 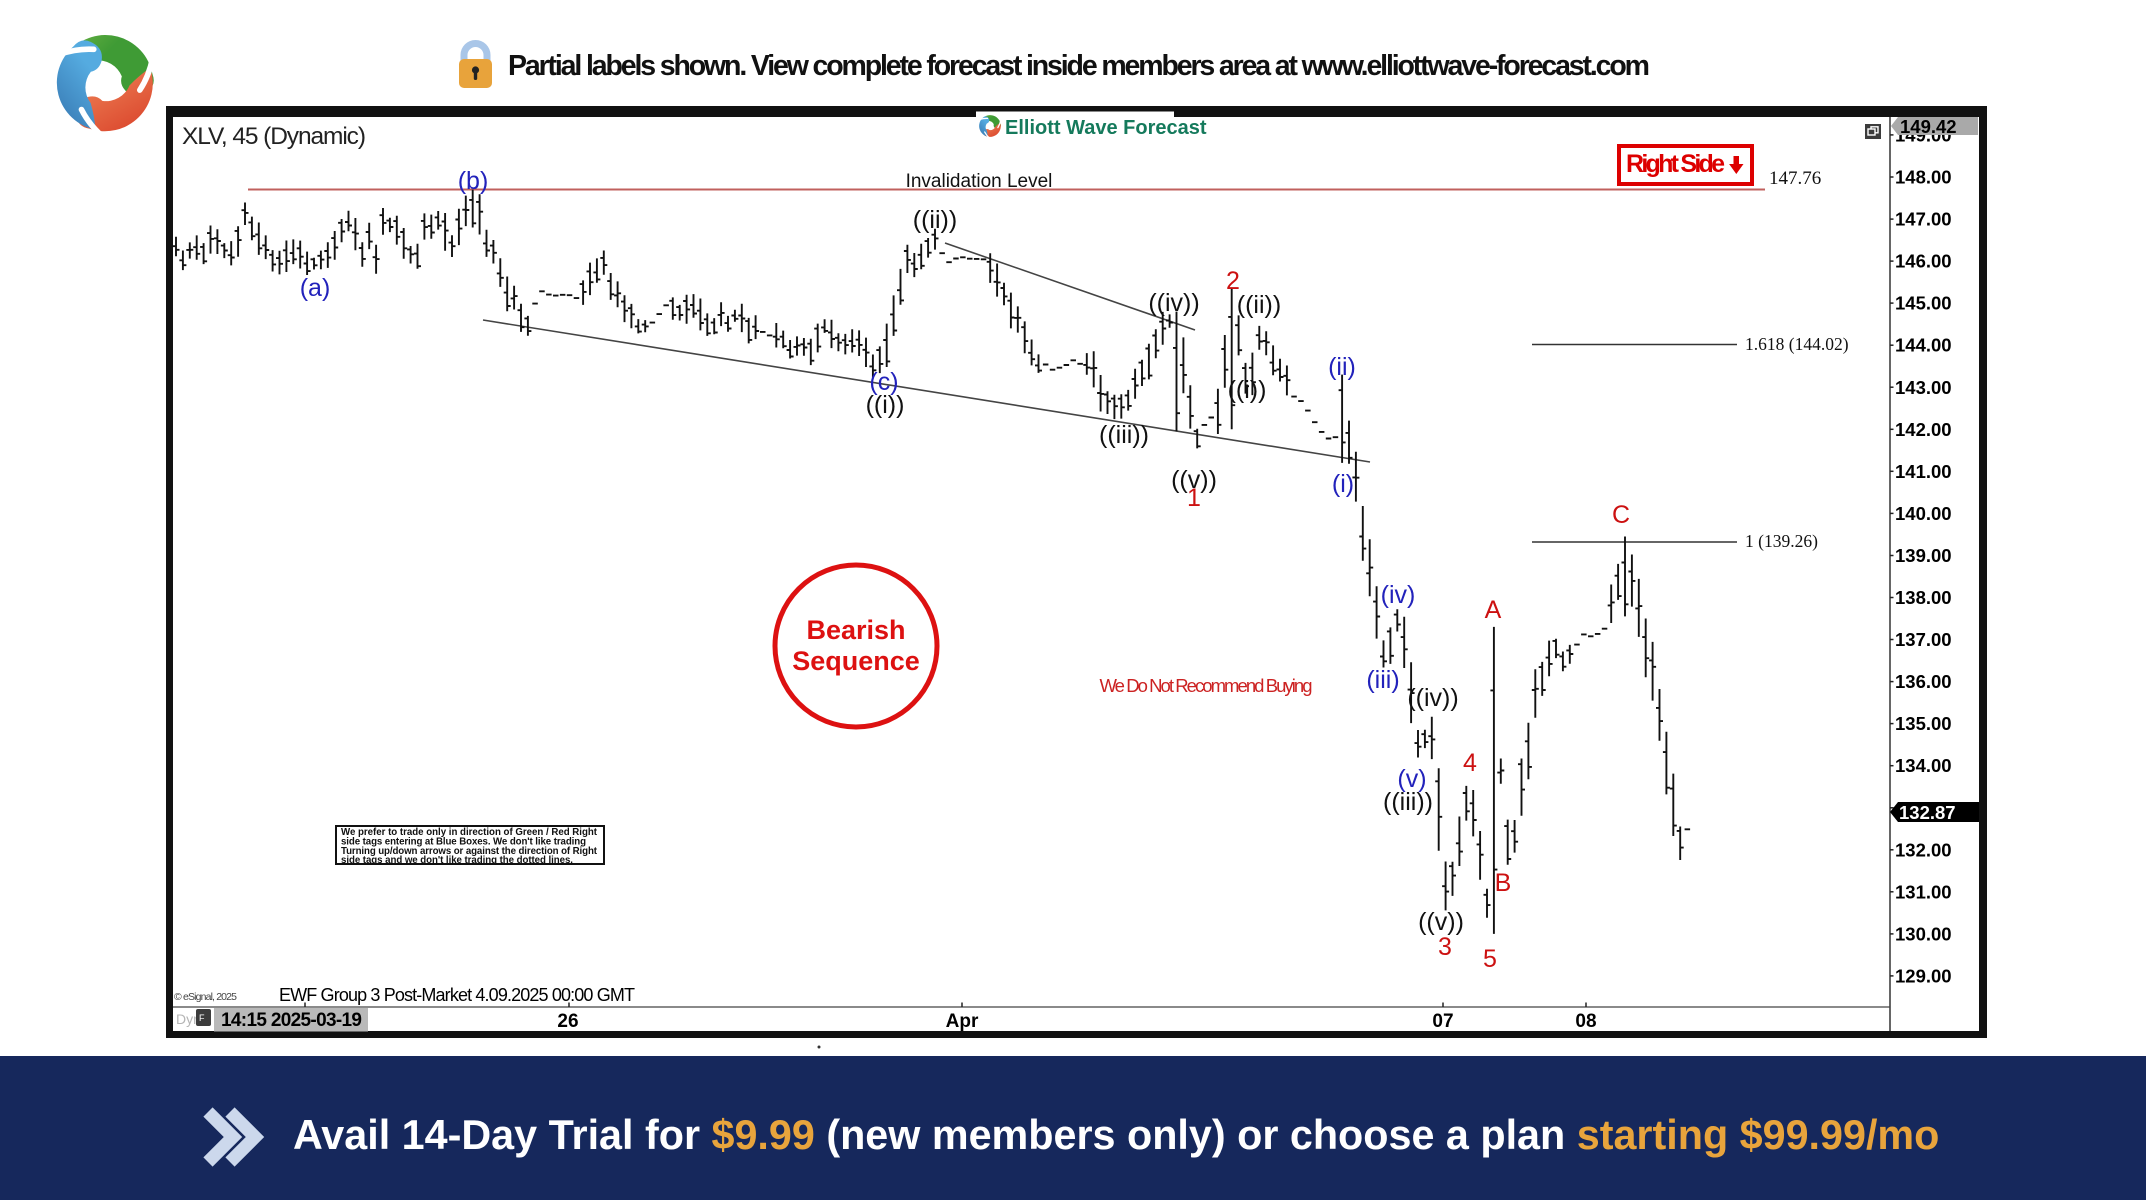 What do you see at coordinates (1927, 812) in the screenshot?
I see `svg-text: 132.87` at bounding box center [1927, 812].